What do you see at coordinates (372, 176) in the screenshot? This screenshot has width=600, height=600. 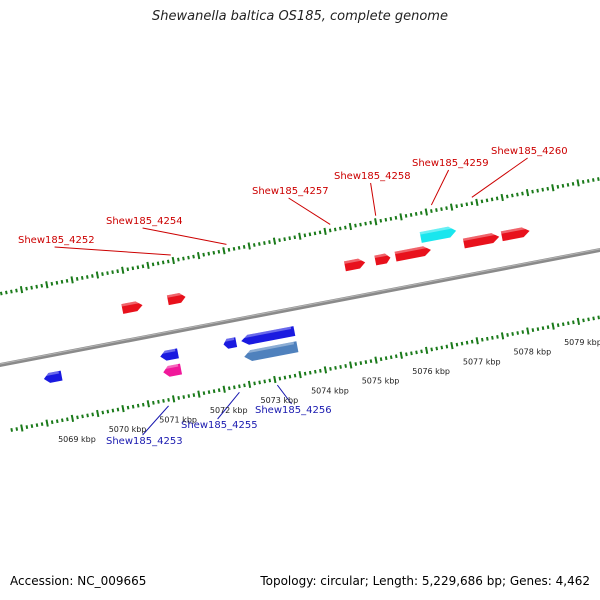 I see `forward-gene-label: Shew185_4258` at bounding box center [372, 176].